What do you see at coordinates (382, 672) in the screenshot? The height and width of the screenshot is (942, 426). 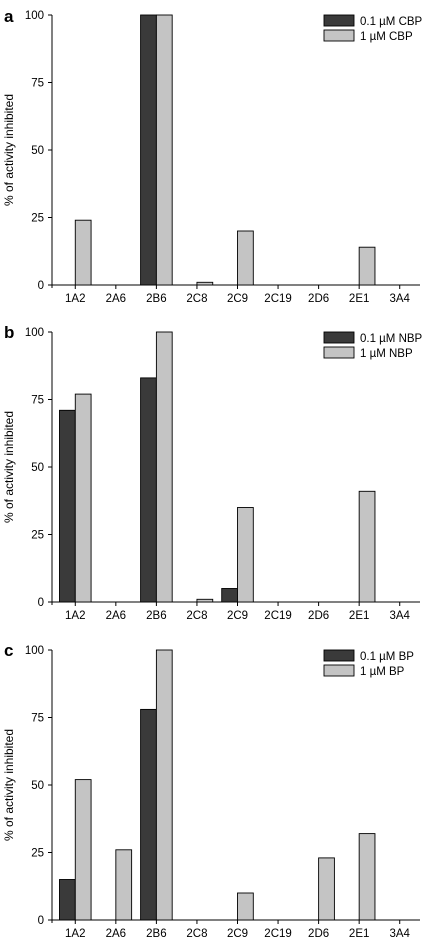 I see `legend-label: 1 µM BP` at bounding box center [382, 672].